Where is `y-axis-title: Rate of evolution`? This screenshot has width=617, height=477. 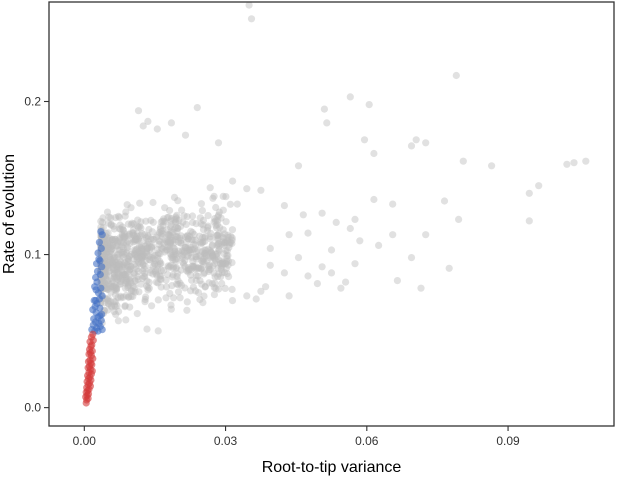 y-axis-title: Rate of evolution is located at coordinates (9, 214).